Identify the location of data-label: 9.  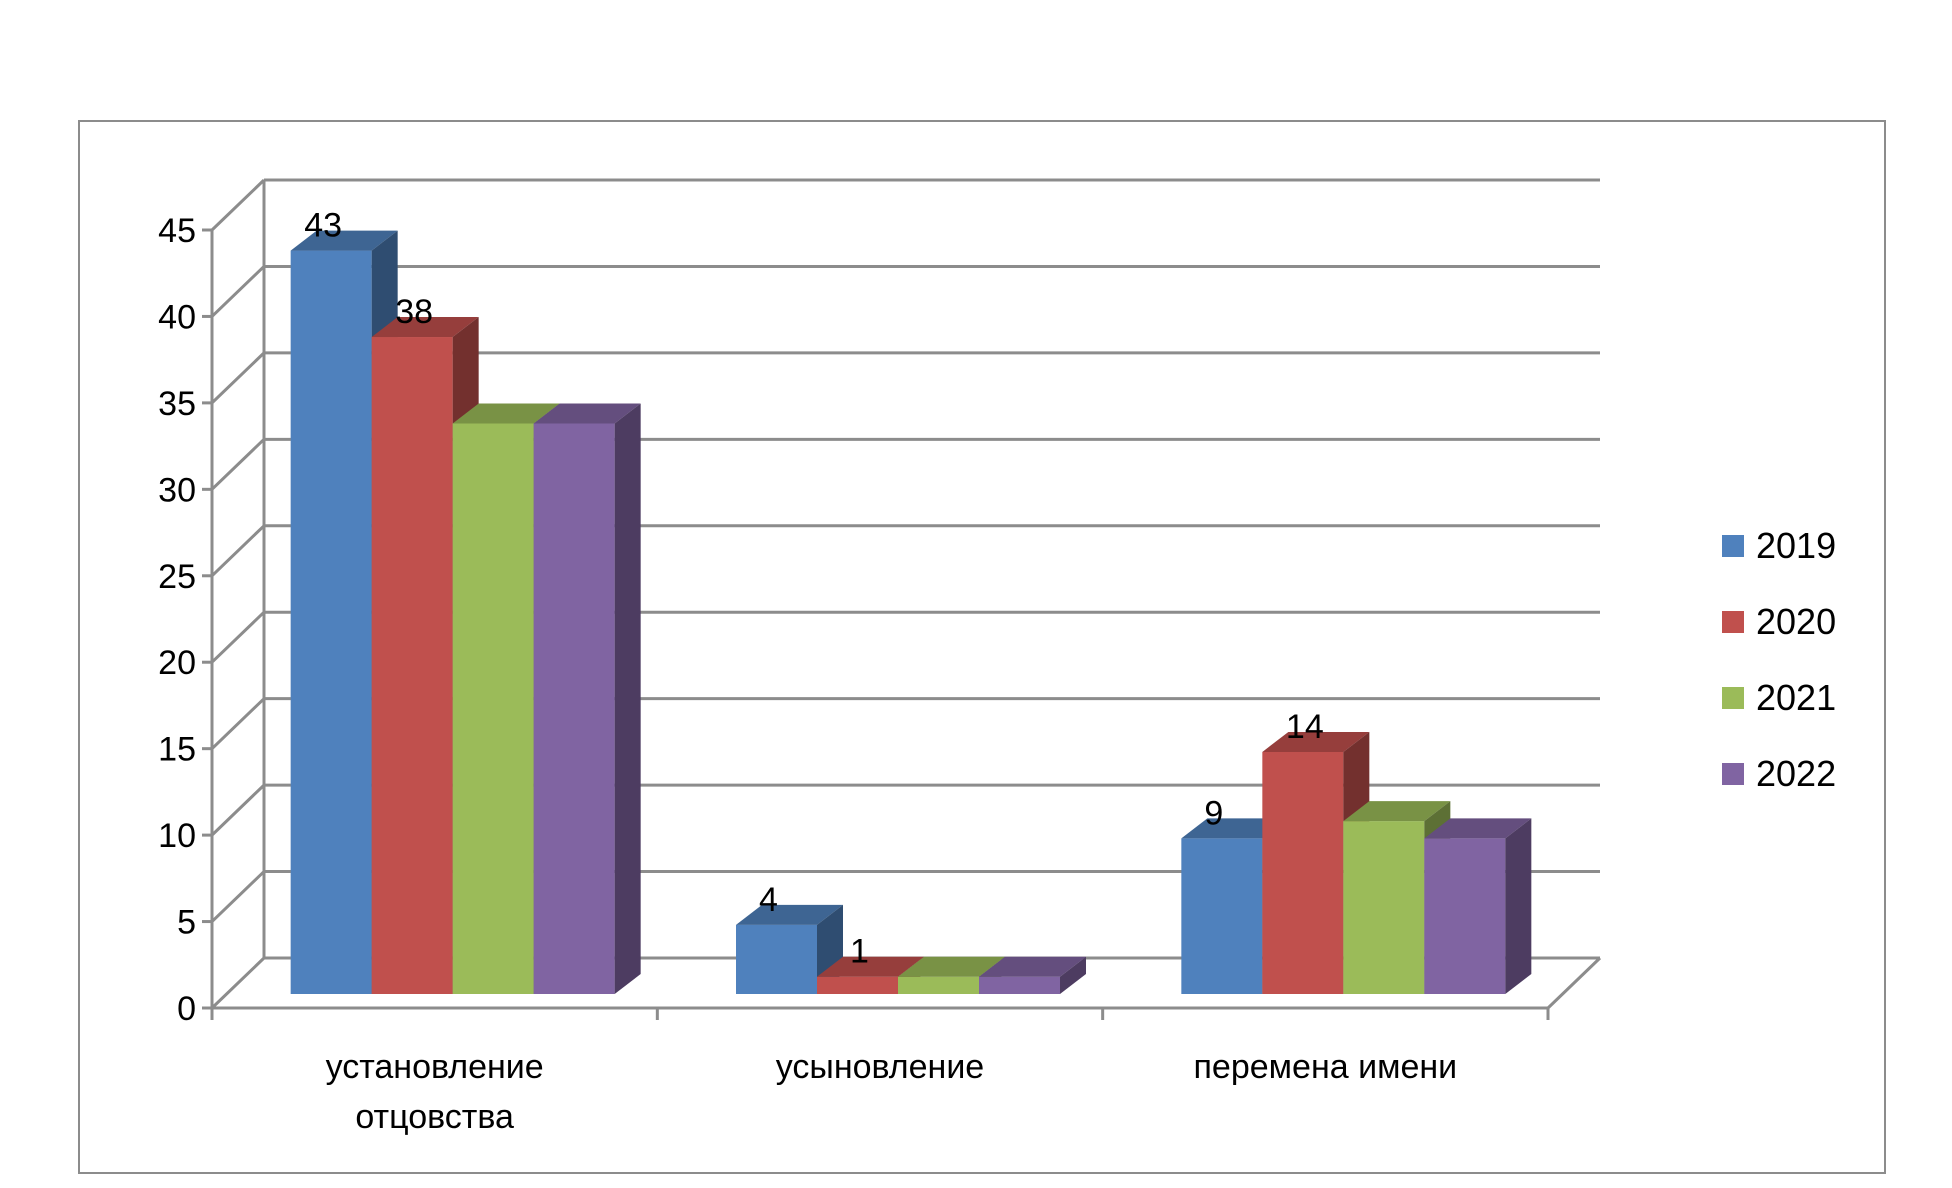
(1213, 813).